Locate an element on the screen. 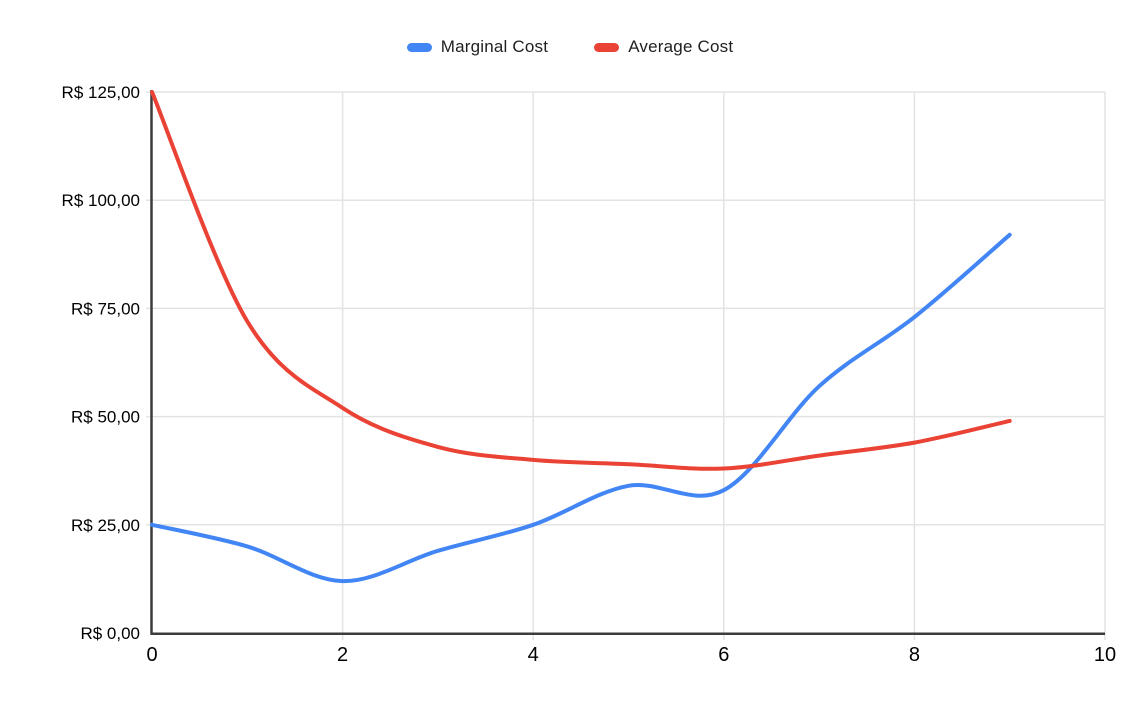  x-tick-label: 0 is located at coordinates (151, 655).